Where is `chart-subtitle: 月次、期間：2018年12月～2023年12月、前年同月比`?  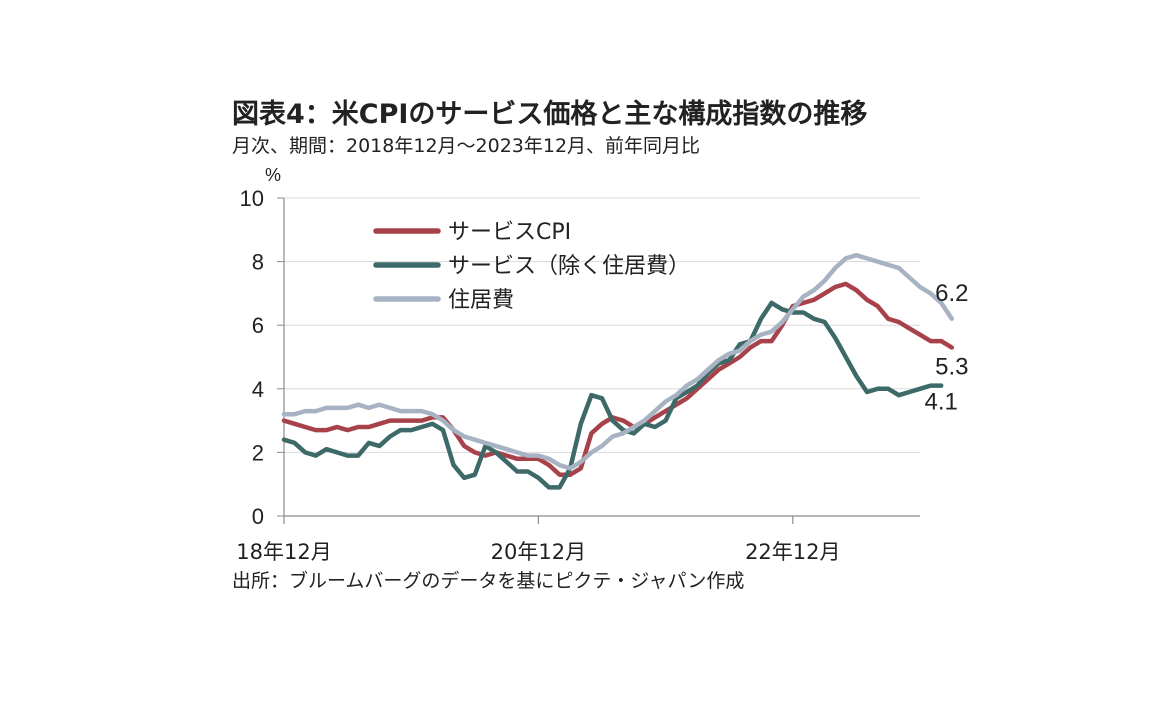
chart-subtitle: 月次、期間：2018年12月～2023年12月、前年同月比 is located at coordinates (466, 146).